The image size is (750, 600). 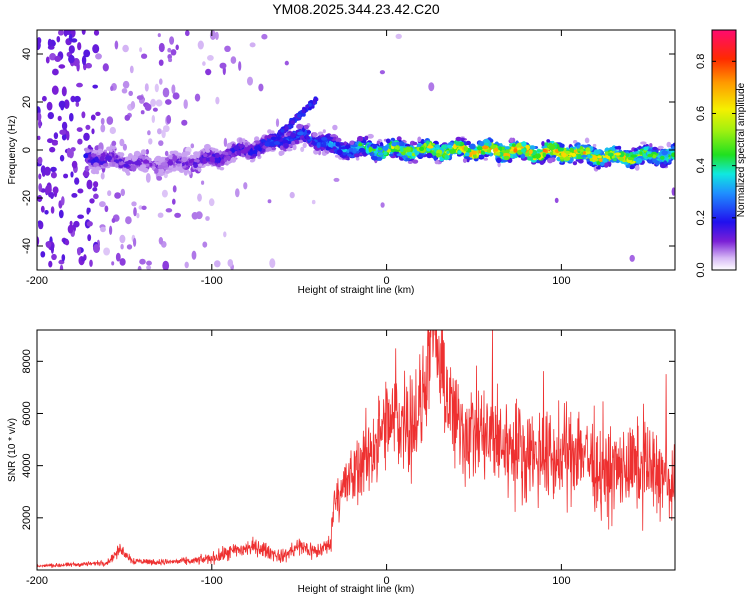 I want to click on snr-x-axis-label: Height of straight line (km), so click(x=356, y=589).